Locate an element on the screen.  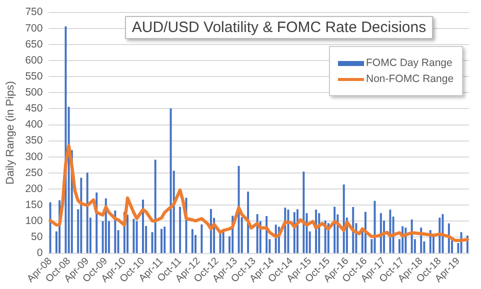
y-tick-label: 400 is located at coordinates (34, 124).